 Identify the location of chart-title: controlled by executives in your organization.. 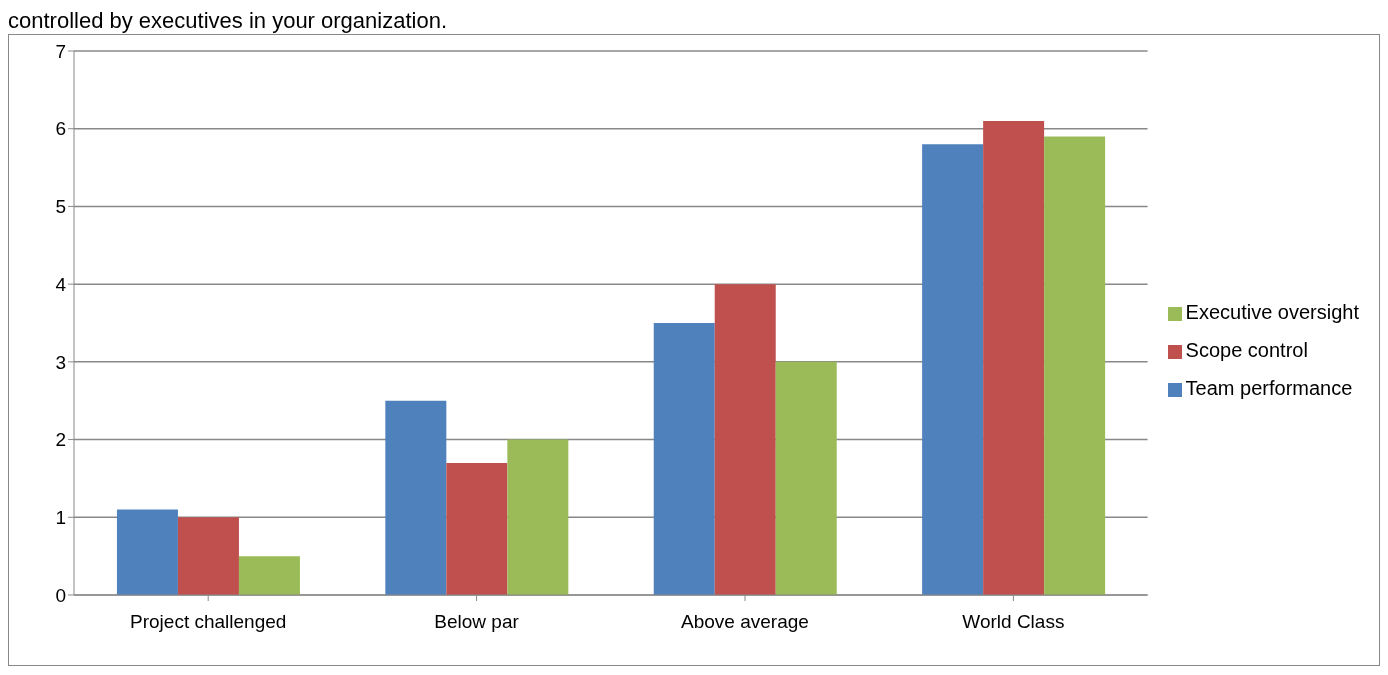
(228, 21).